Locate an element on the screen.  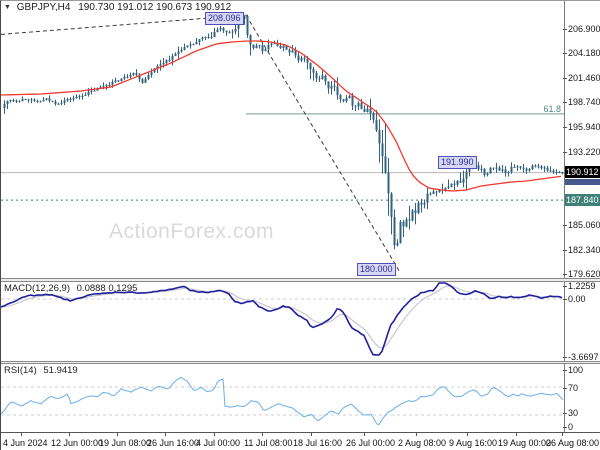
price-tick: 195.940 is located at coordinates (581, 127).